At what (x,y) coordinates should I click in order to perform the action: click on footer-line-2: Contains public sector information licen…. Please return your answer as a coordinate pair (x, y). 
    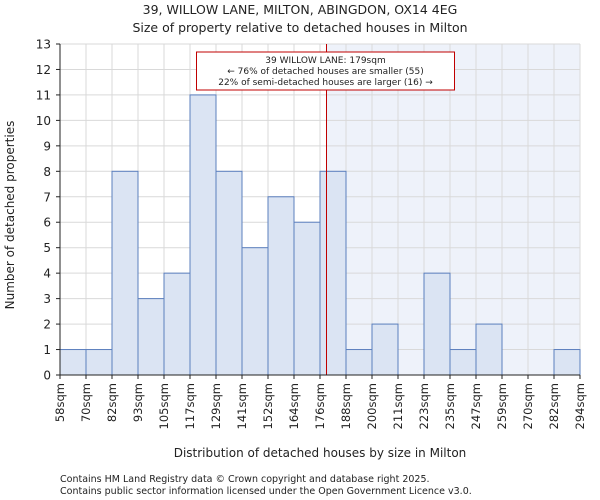
    Looking at the image, I should click on (266, 491).